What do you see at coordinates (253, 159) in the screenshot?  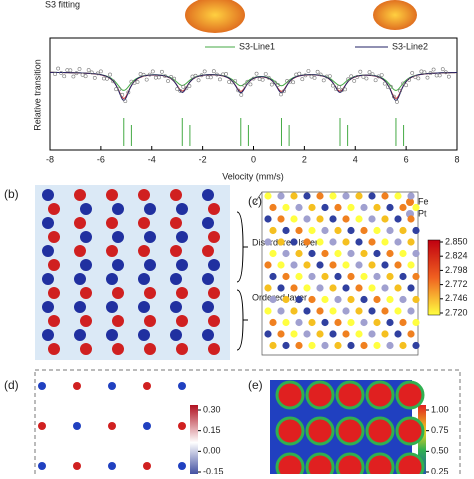 I see `x-tick-label: 0` at bounding box center [253, 159].